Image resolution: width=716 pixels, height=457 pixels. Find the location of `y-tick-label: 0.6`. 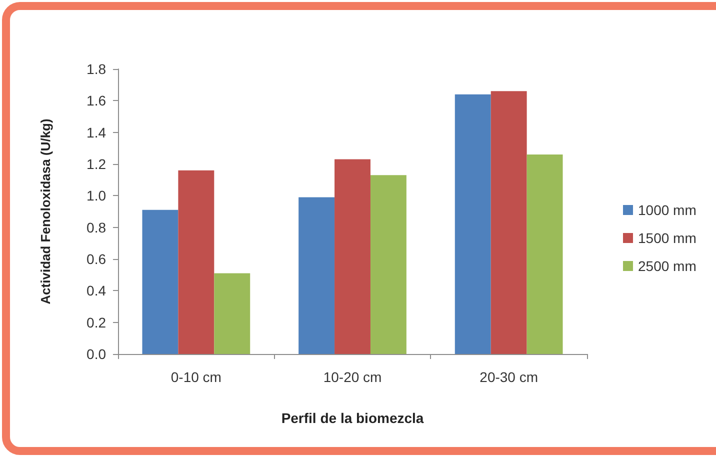

y-tick-label: 0.6 is located at coordinates (96, 259).